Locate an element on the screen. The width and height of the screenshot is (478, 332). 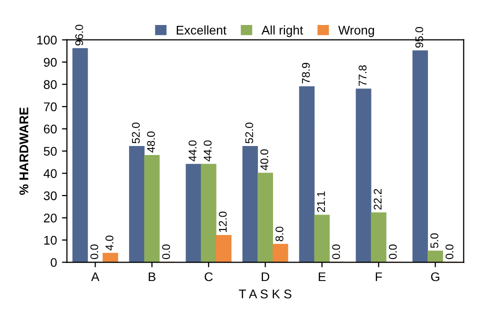
x-tick-label: B is located at coordinates (152, 277).